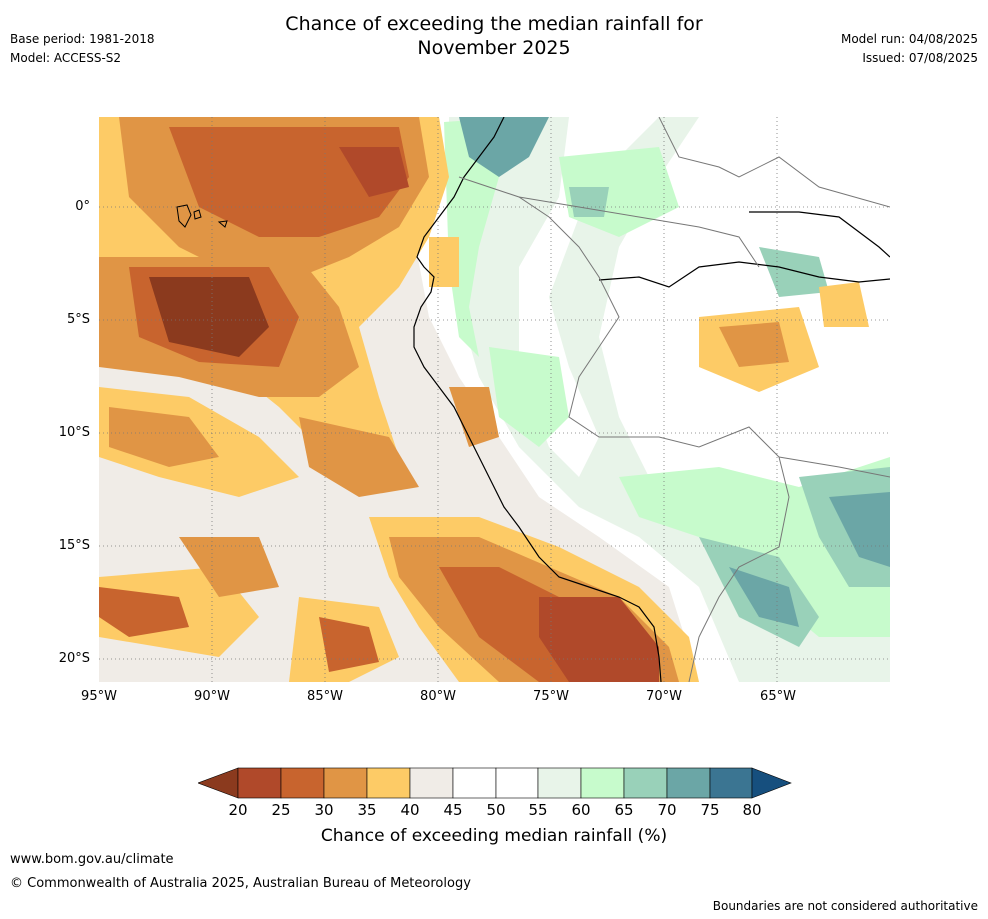 This screenshot has height=919, width=988. Describe the element at coordinates (359, 457) in the screenshot. I see `drier-zone-pacific` at that location.